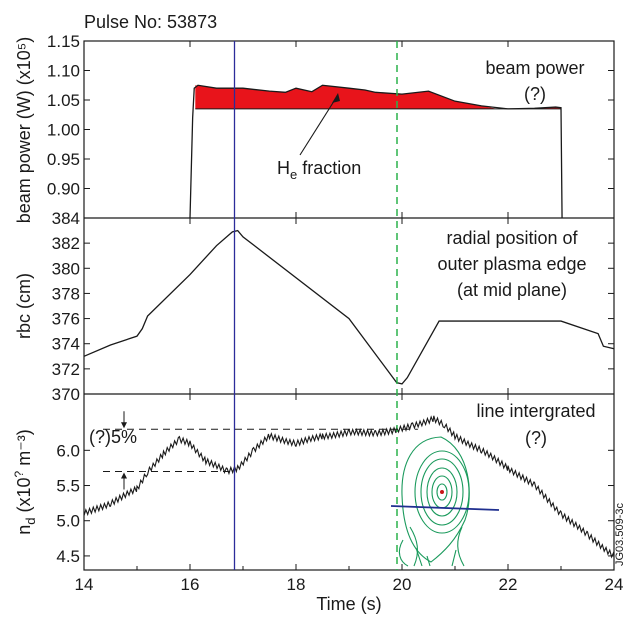 The height and width of the screenshot is (620, 626). Describe the element at coordinates (113, 437) in the screenshot. I see `percent-change-label: (?)5%` at that location.